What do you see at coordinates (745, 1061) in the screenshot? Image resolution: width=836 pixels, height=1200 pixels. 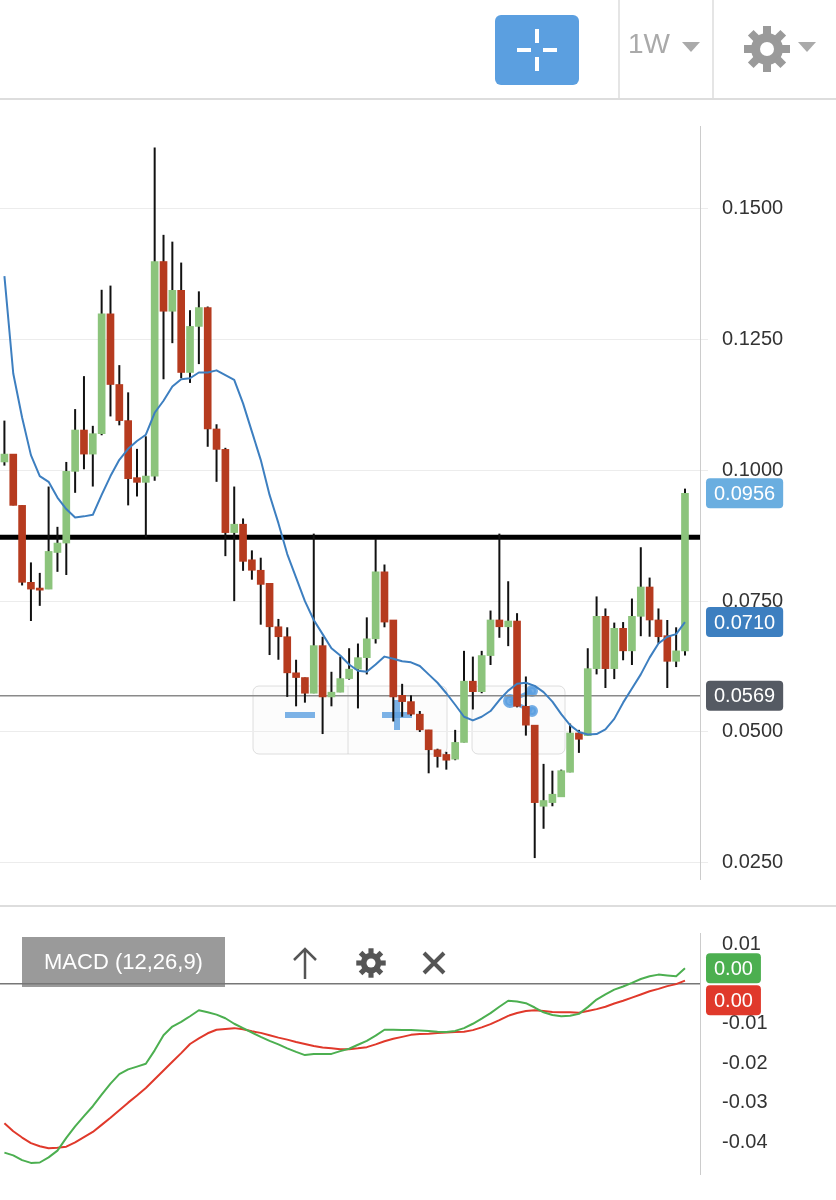 I see `y-tick-label: -0.02` at bounding box center [745, 1061].